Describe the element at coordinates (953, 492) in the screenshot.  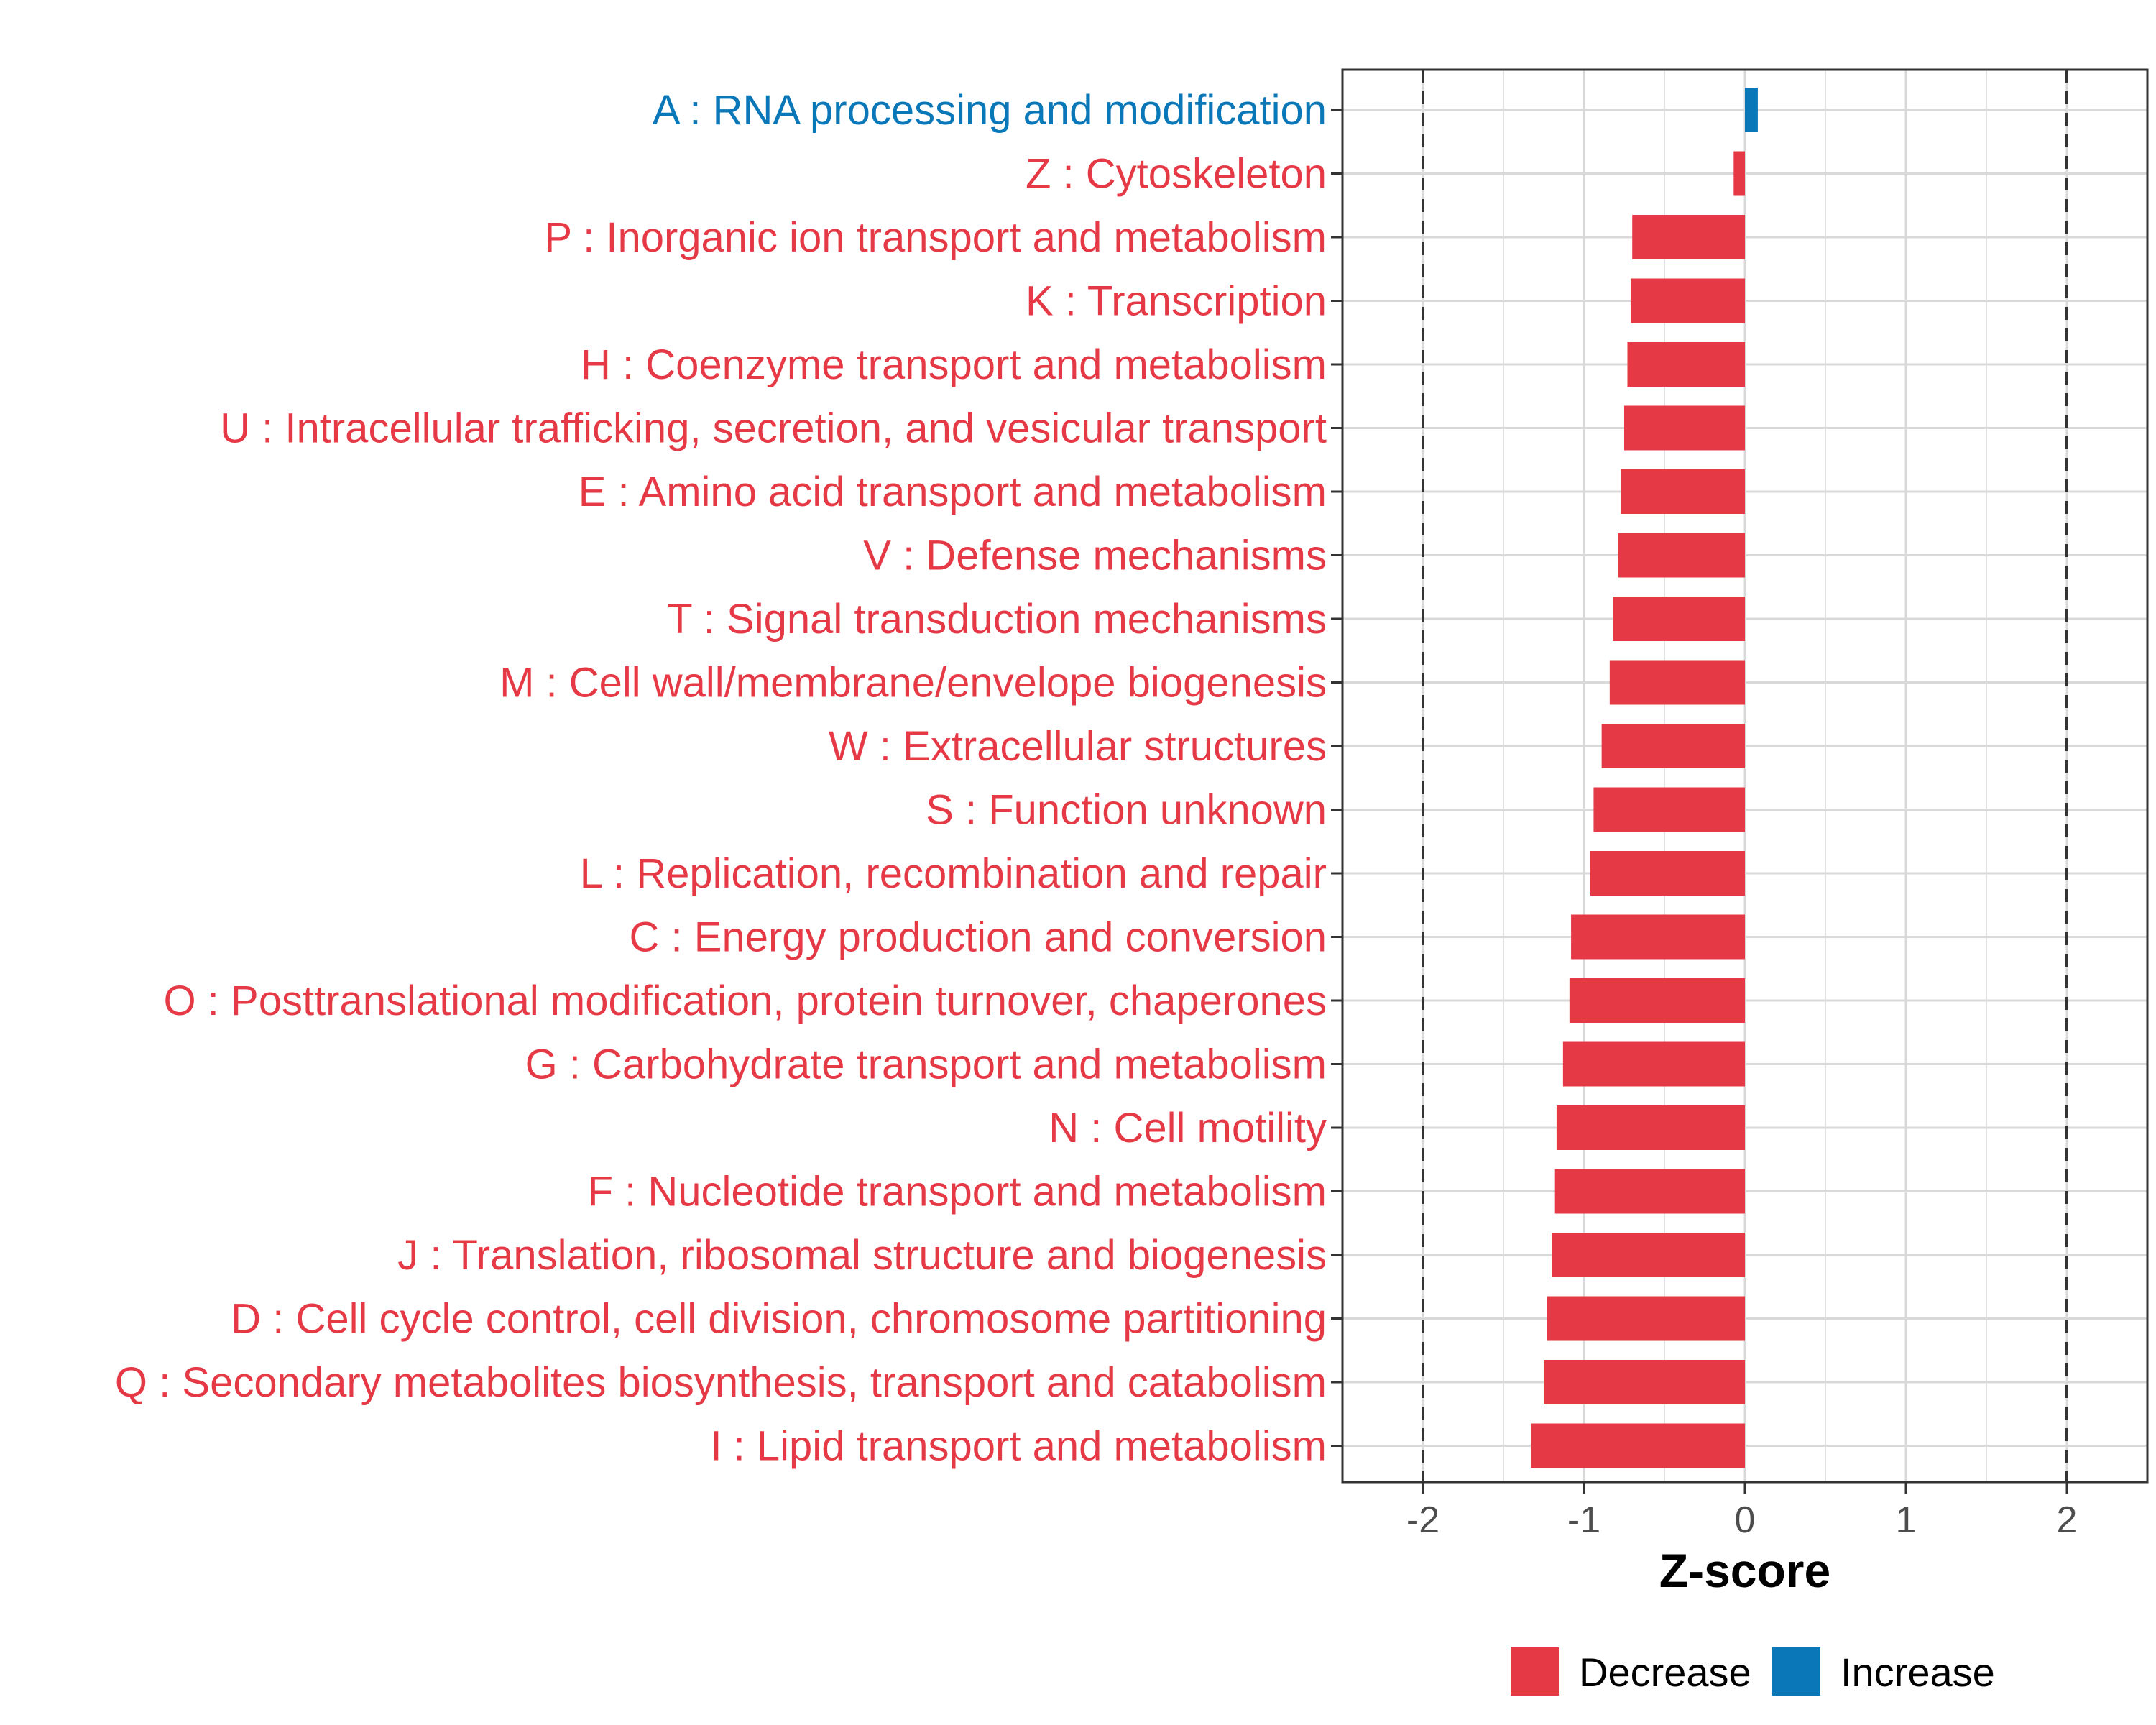
I see `category-label: E : Amino acid transport and metabolism` at that location.